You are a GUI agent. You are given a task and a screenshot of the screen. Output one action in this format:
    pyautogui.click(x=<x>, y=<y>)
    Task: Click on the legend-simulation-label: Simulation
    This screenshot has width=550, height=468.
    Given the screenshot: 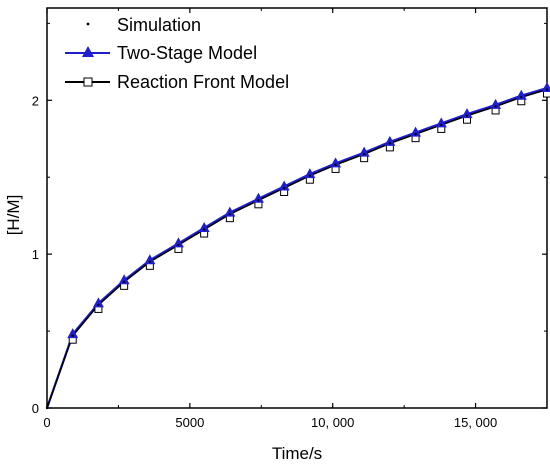 What is the action you would take?
    pyautogui.click(x=159, y=25)
    